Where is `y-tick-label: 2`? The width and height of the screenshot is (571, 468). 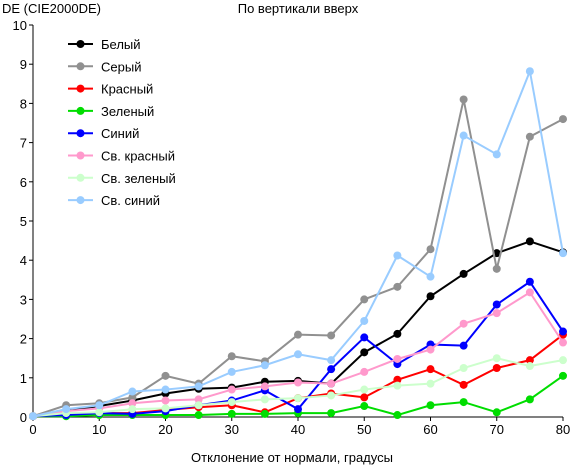 y-tick-label: 2 is located at coordinates (23, 339).